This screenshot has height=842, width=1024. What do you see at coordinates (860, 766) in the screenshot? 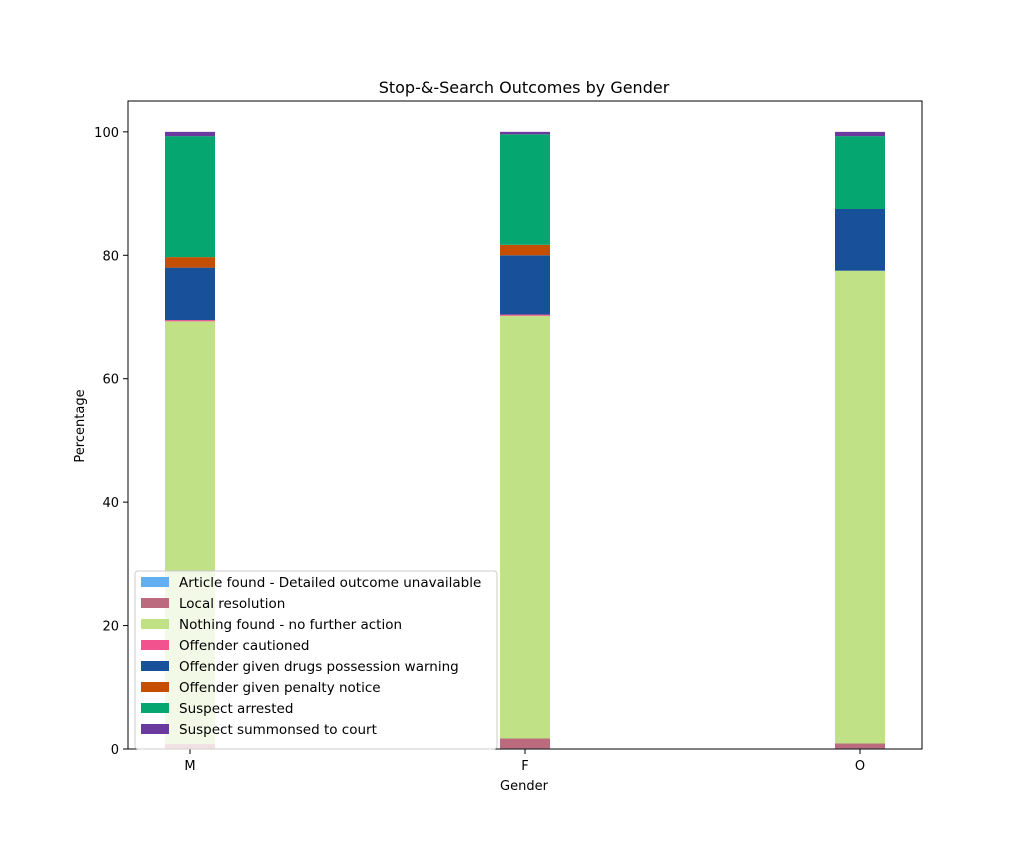
I see `x-tick-label: O` at bounding box center [860, 766].